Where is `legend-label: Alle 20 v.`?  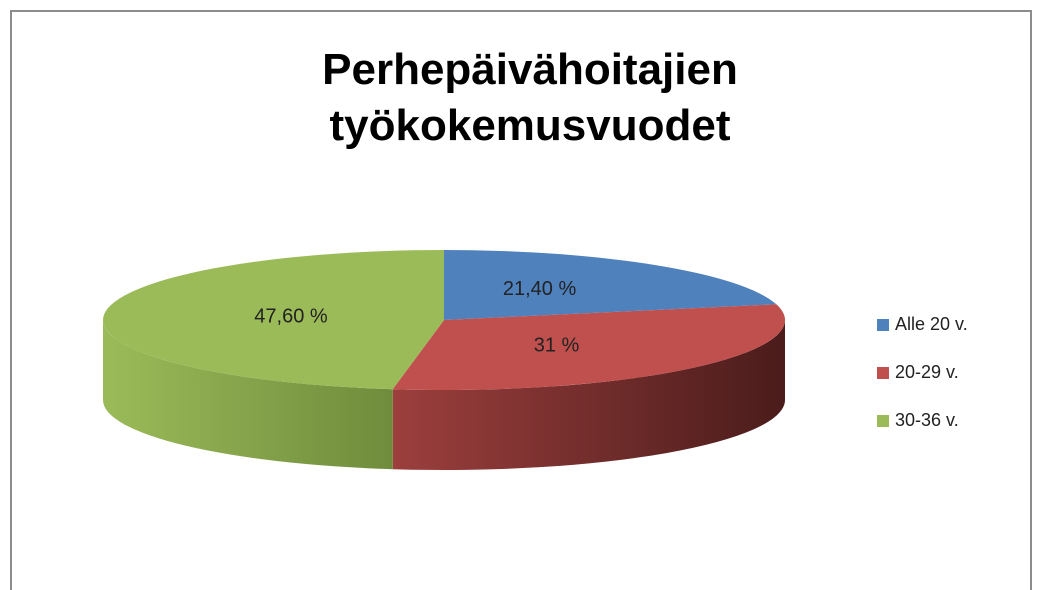
legend-label: Alle 20 v. is located at coordinates (931, 324).